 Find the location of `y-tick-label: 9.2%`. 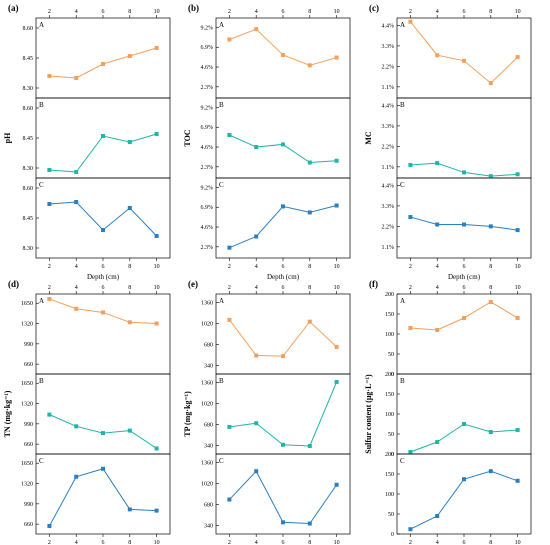

y-tick-label: 9.2% is located at coordinates (207, 28).